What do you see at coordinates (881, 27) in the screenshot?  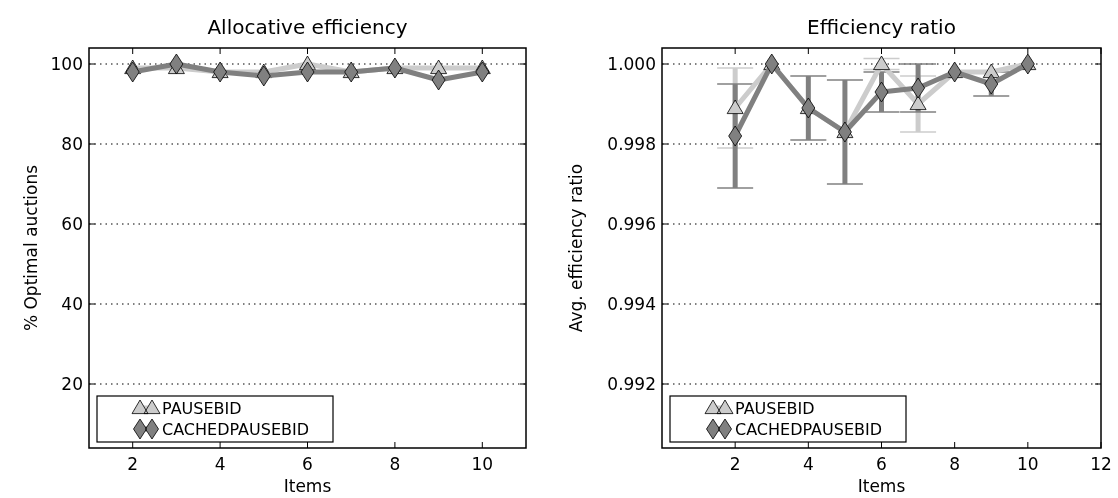 I see `chart-title: Efficiency ratio` at bounding box center [881, 27].